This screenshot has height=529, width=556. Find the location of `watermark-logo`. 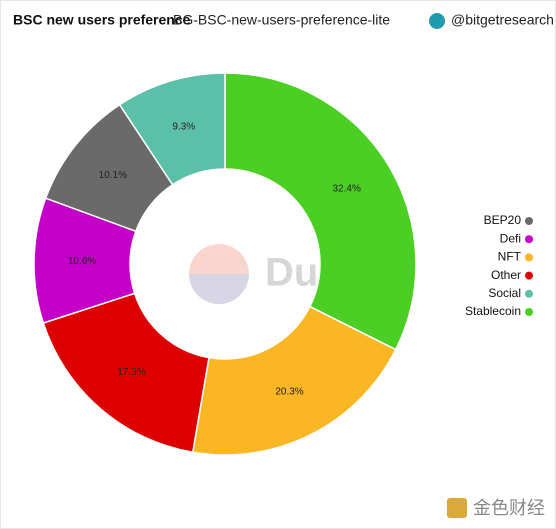

watermark-logo is located at coordinates (219, 274).